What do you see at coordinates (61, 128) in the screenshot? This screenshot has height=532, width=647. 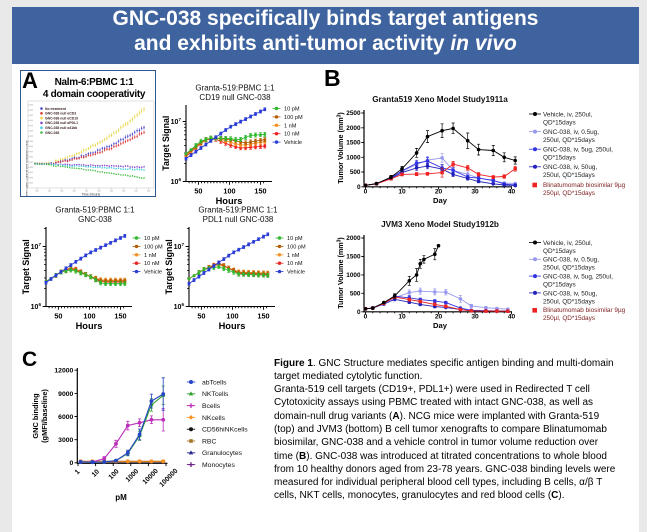 I see `svg-text: GNC-038 null α41bb` at bounding box center [61, 128].